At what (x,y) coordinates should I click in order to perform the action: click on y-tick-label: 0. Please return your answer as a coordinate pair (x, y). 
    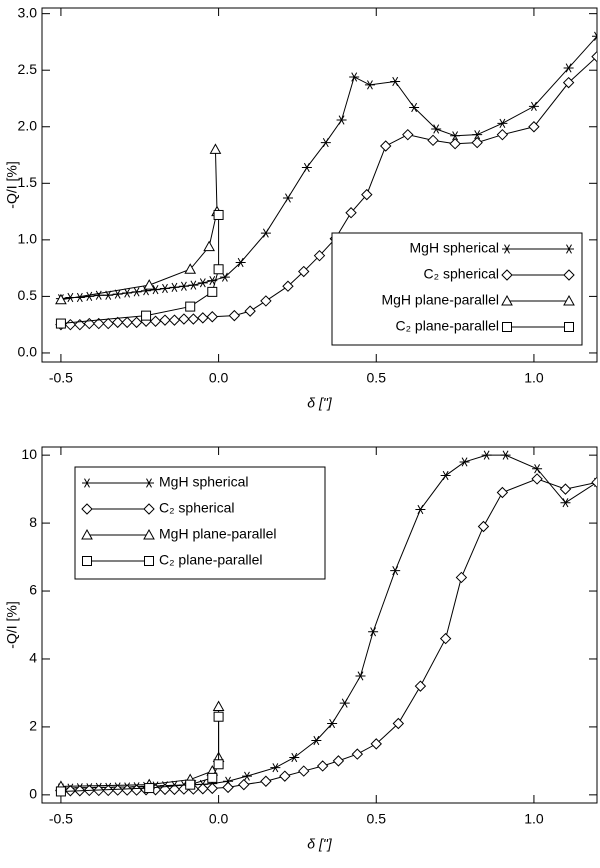
    Looking at the image, I should click on (33, 794).